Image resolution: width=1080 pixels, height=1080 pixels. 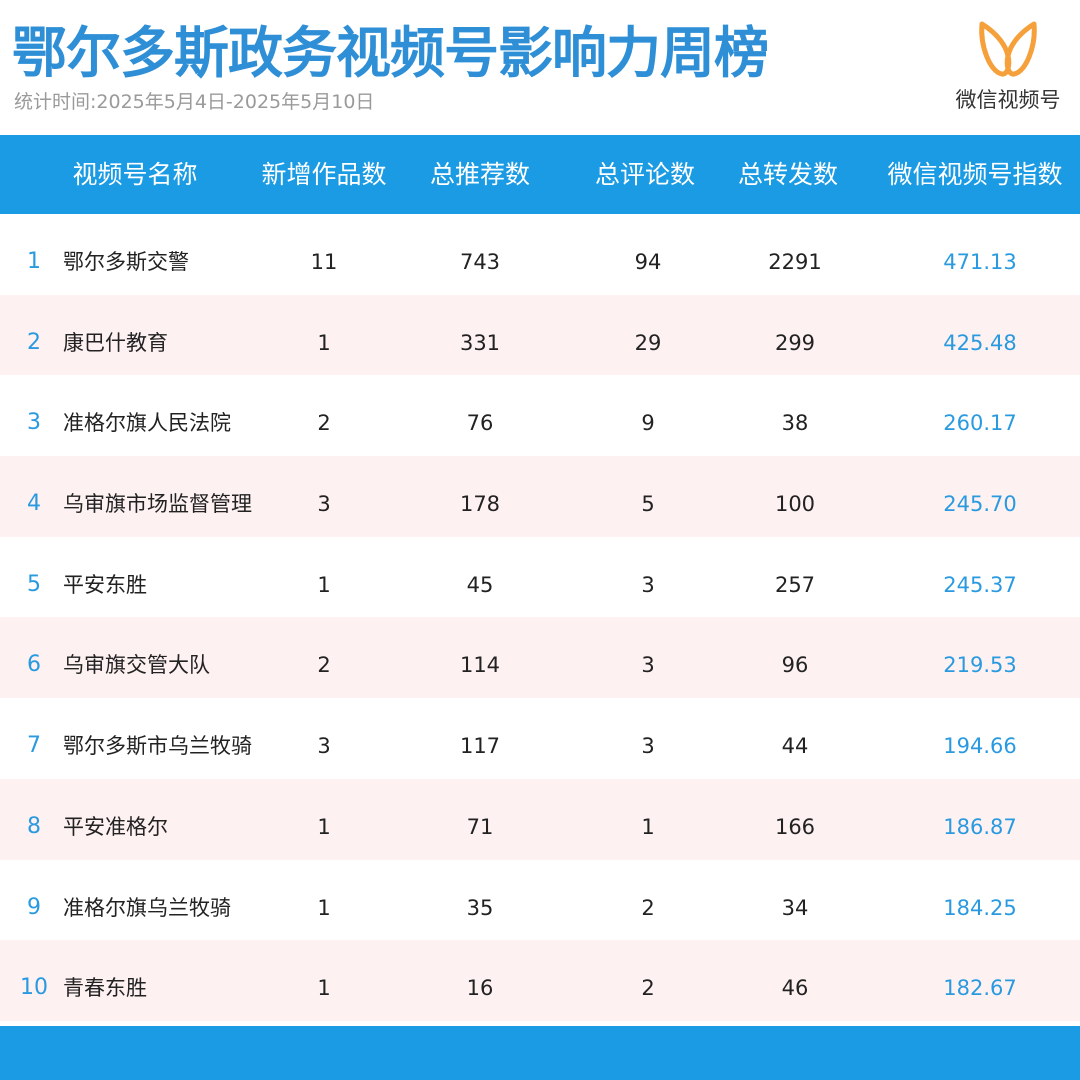 I want to click on shares-count: 299, so click(x=795, y=342).